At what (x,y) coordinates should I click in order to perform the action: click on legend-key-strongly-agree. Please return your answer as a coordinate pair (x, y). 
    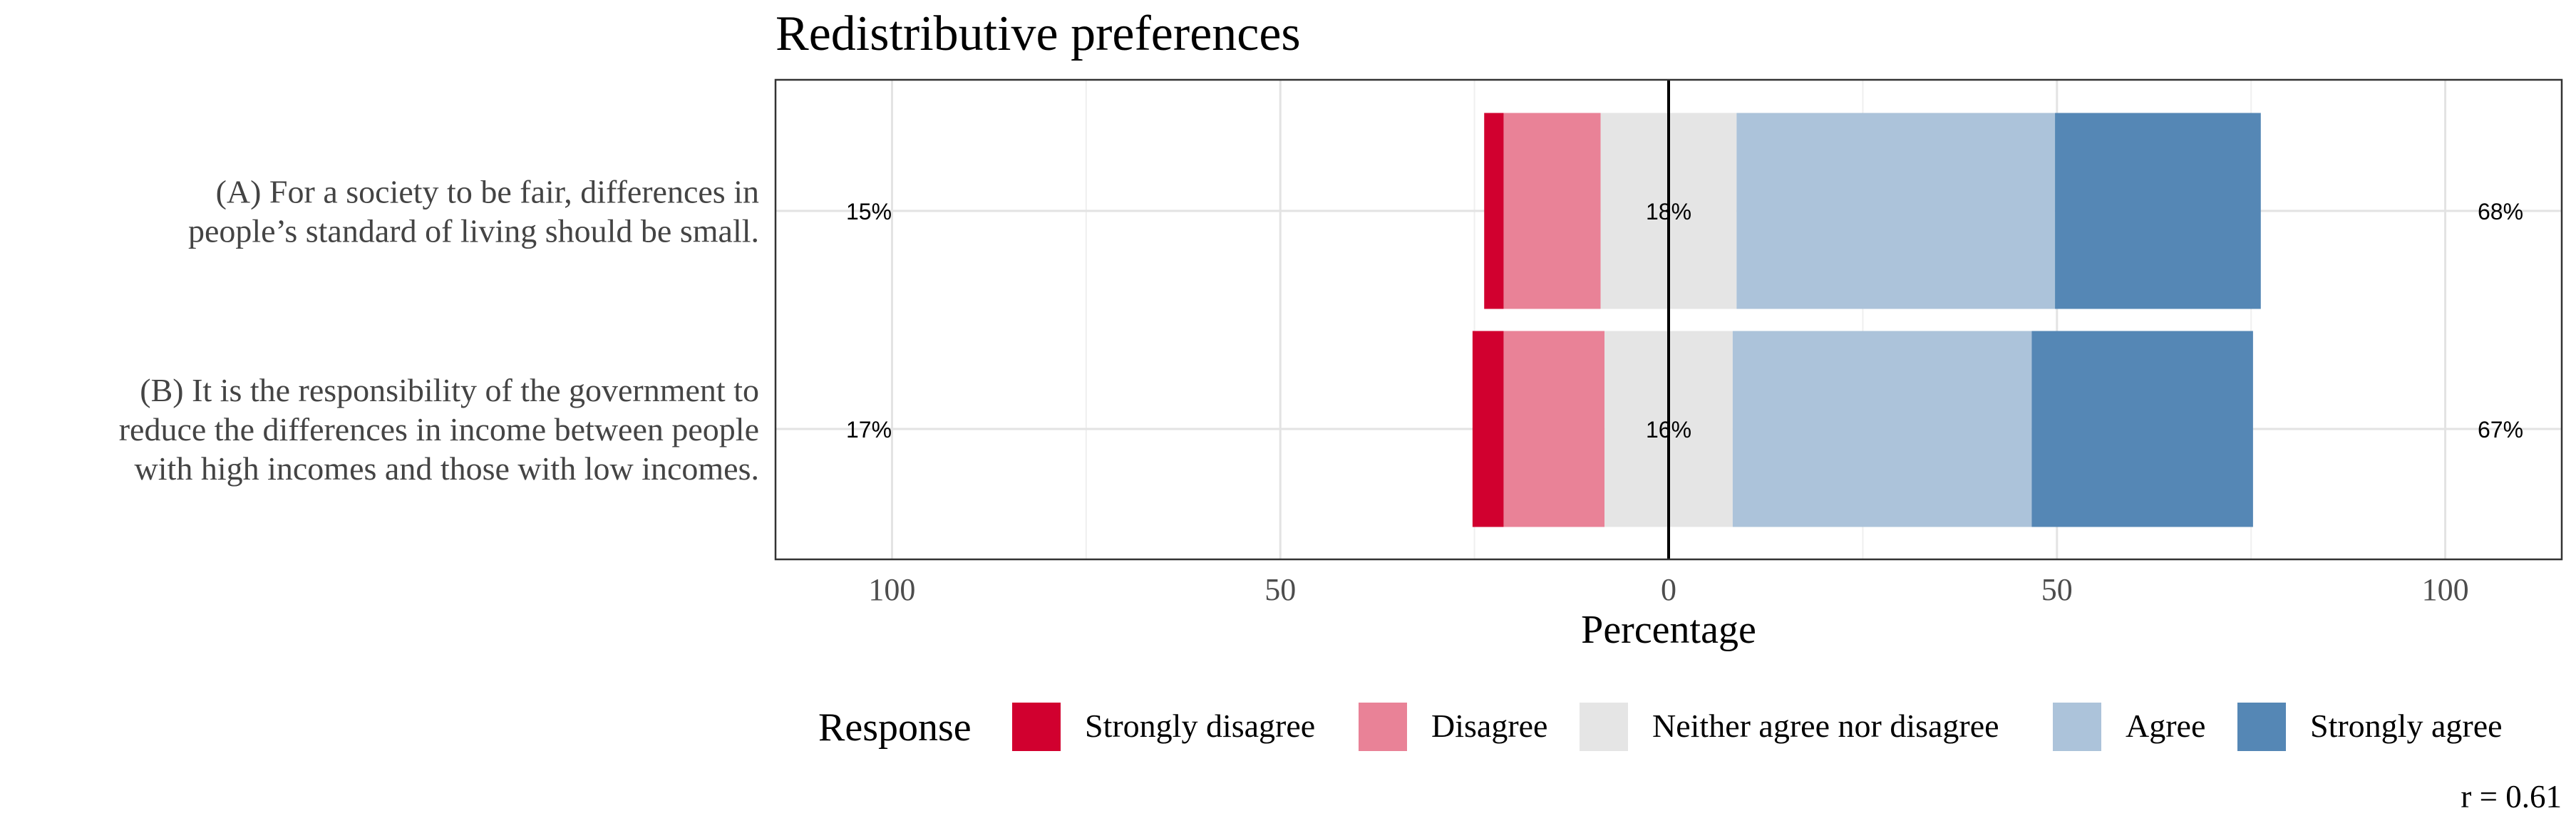
    Looking at the image, I should click on (2261, 727).